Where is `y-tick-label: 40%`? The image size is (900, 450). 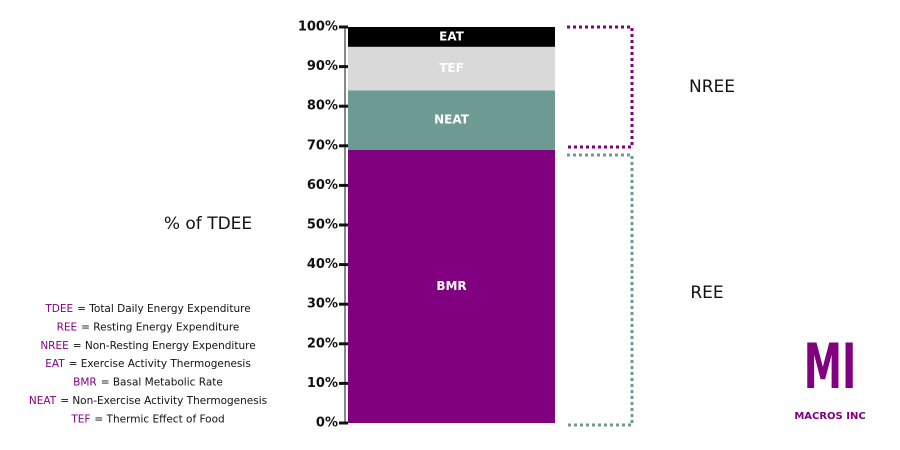 y-tick-label: 40% is located at coordinates (322, 264).